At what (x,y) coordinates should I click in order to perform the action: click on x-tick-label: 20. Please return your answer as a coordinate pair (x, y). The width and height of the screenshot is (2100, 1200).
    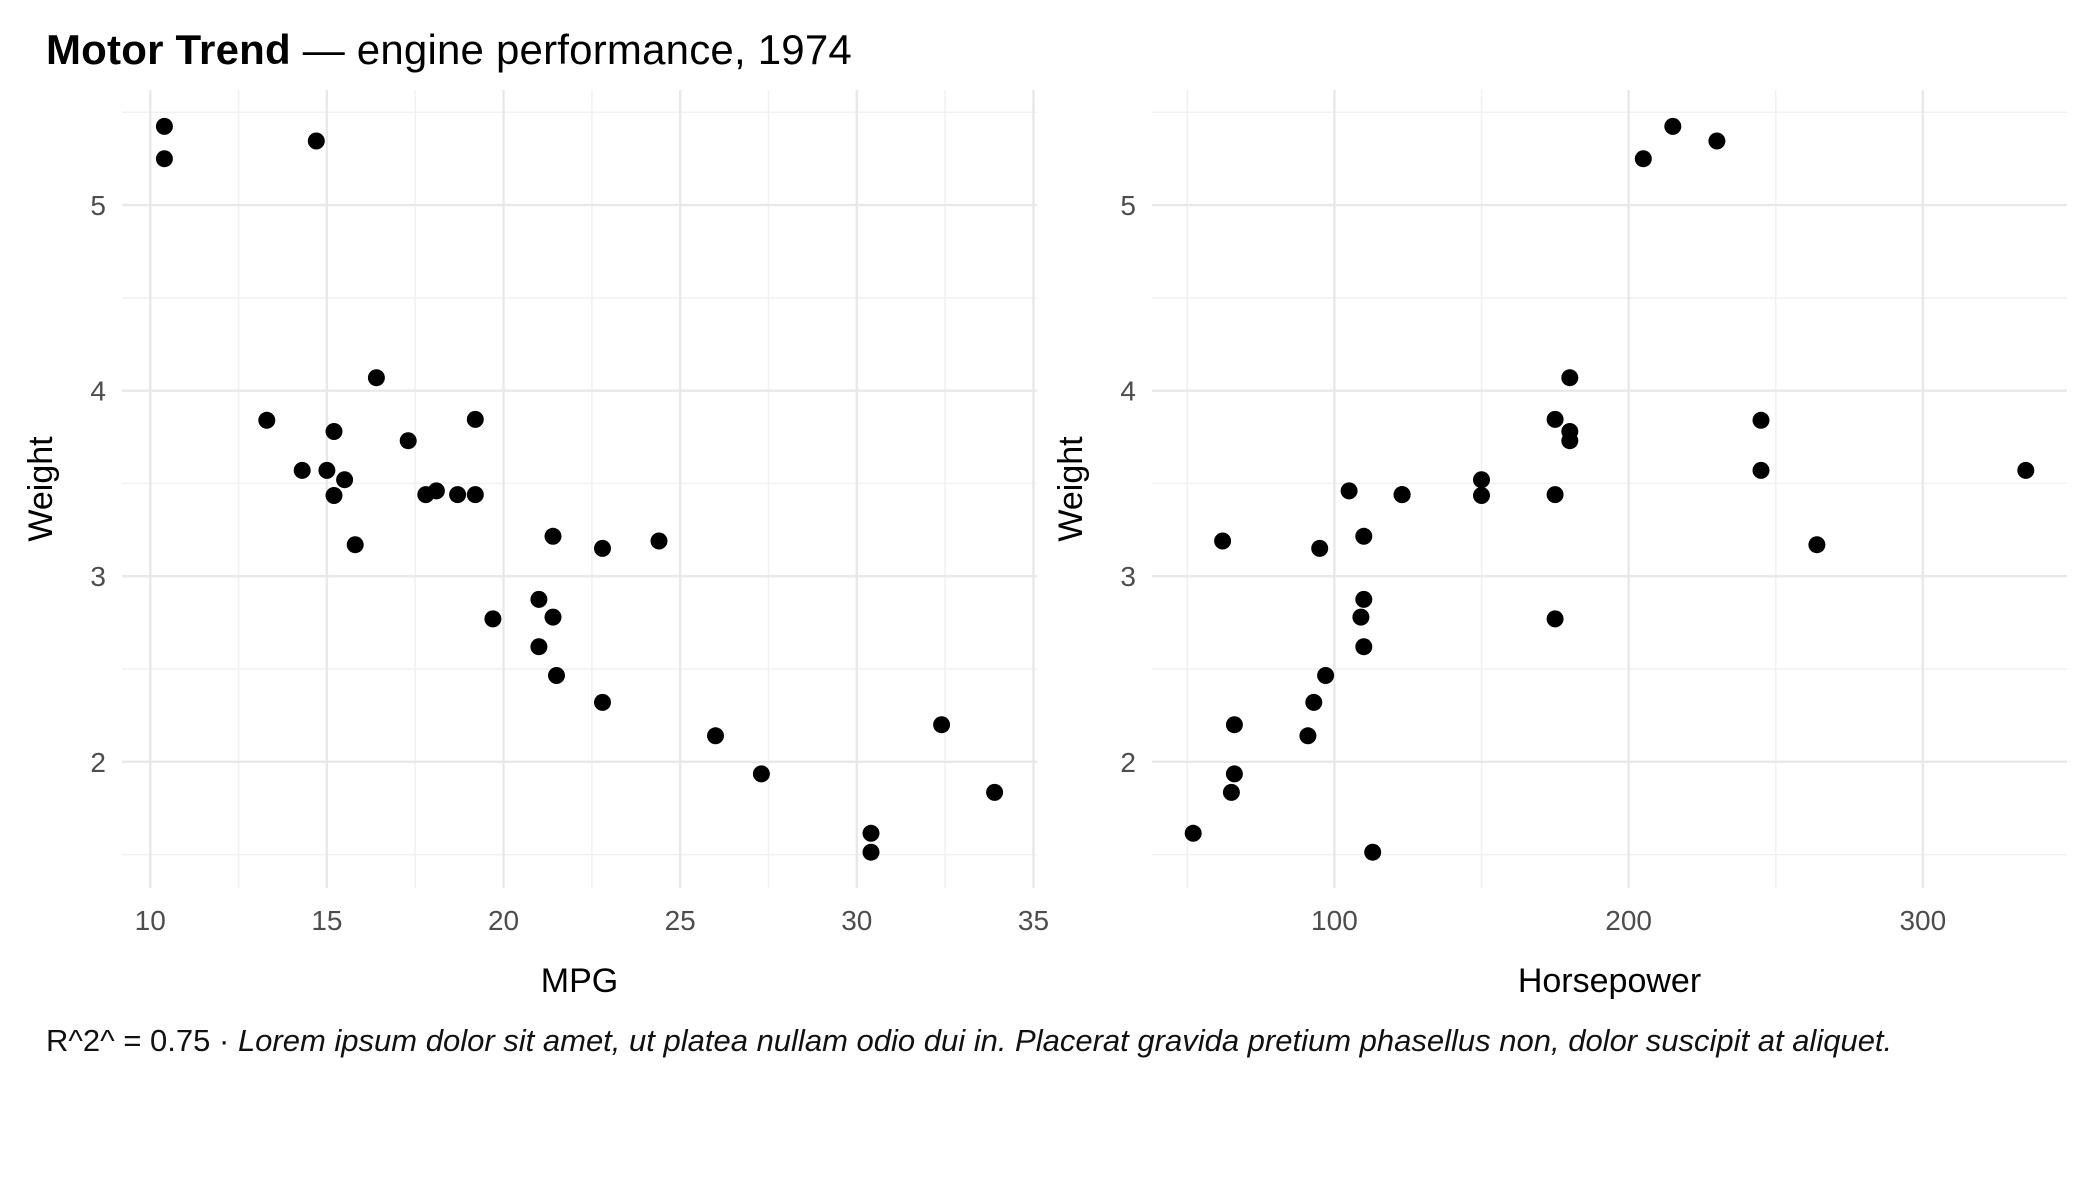
    Looking at the image, I should click on (503, 920).